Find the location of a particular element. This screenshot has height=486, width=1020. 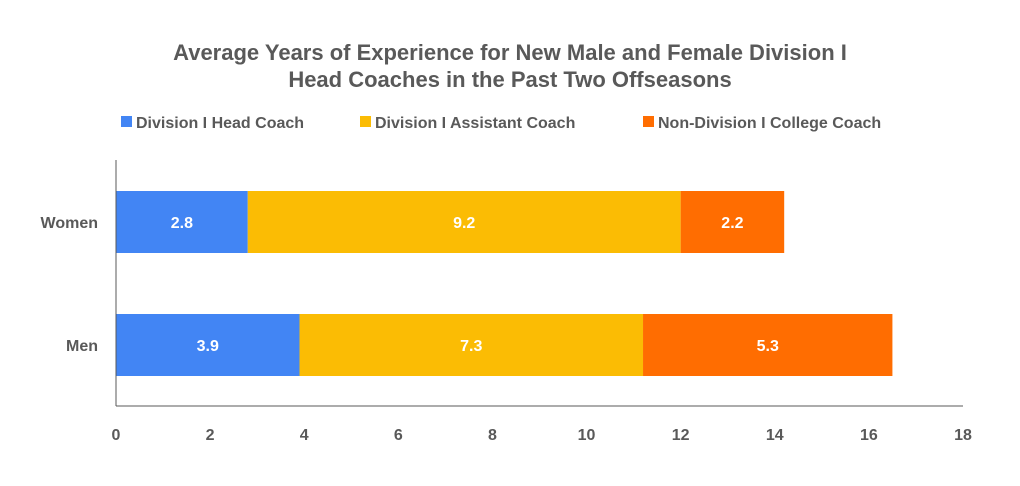

x-tick-label-6: 6 is located at coordinates (398, 435).